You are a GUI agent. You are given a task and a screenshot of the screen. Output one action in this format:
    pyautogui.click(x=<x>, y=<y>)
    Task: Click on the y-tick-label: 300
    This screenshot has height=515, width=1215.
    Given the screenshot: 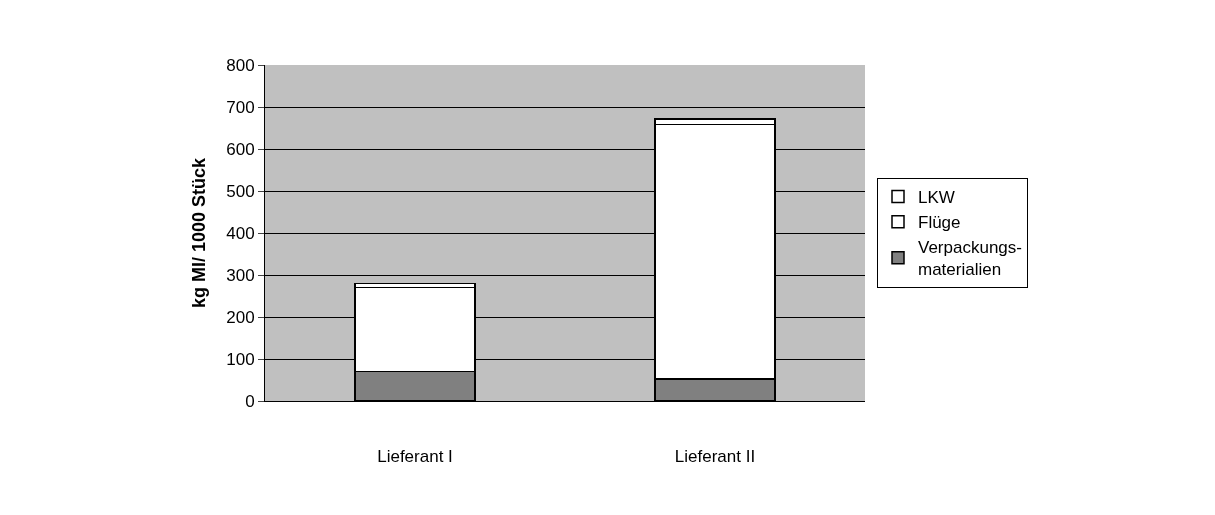 What is the action you would take?
    pyautogui.click(x=240, y=275)
    